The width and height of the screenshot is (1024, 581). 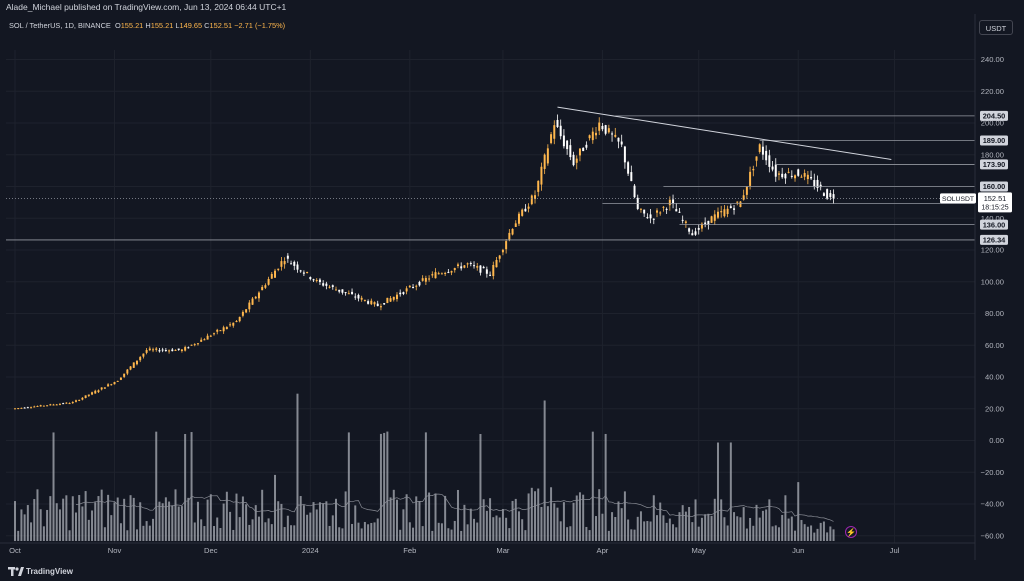 I want to click on symbol-name: SOL / TetherUS, 1D, BINANCE, so click(x=60, y=25).